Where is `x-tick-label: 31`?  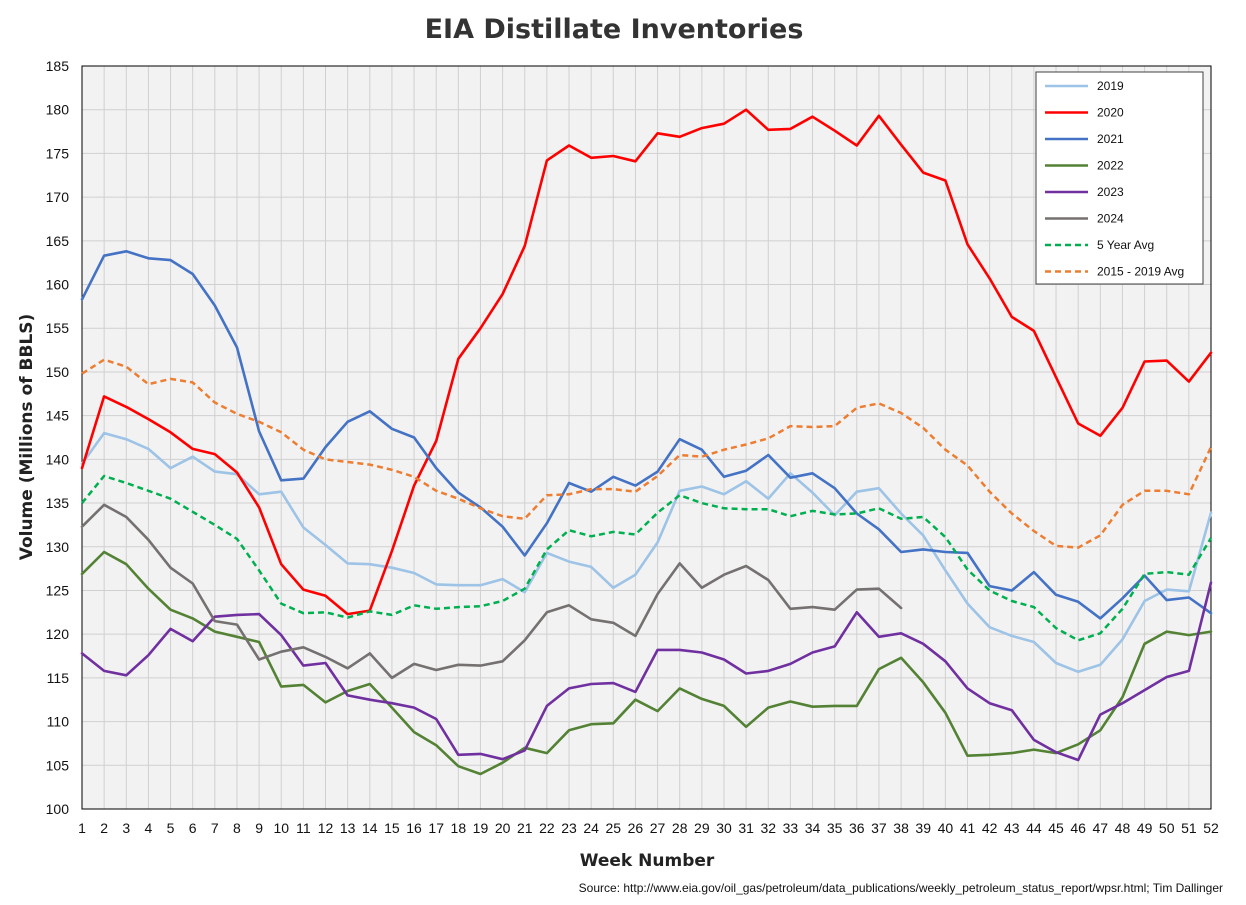 x-tick-label: 31 is located at coordinates (746, 828).